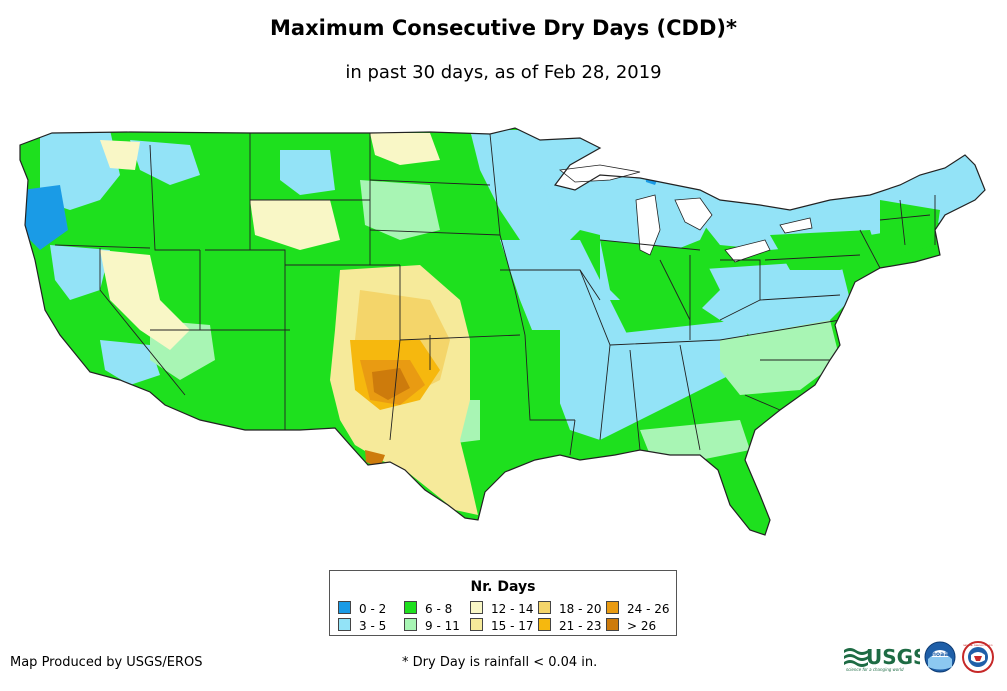 This screenshot has width=1007, height=691. I want to click on legend-item: > 26, so click(631, 625).